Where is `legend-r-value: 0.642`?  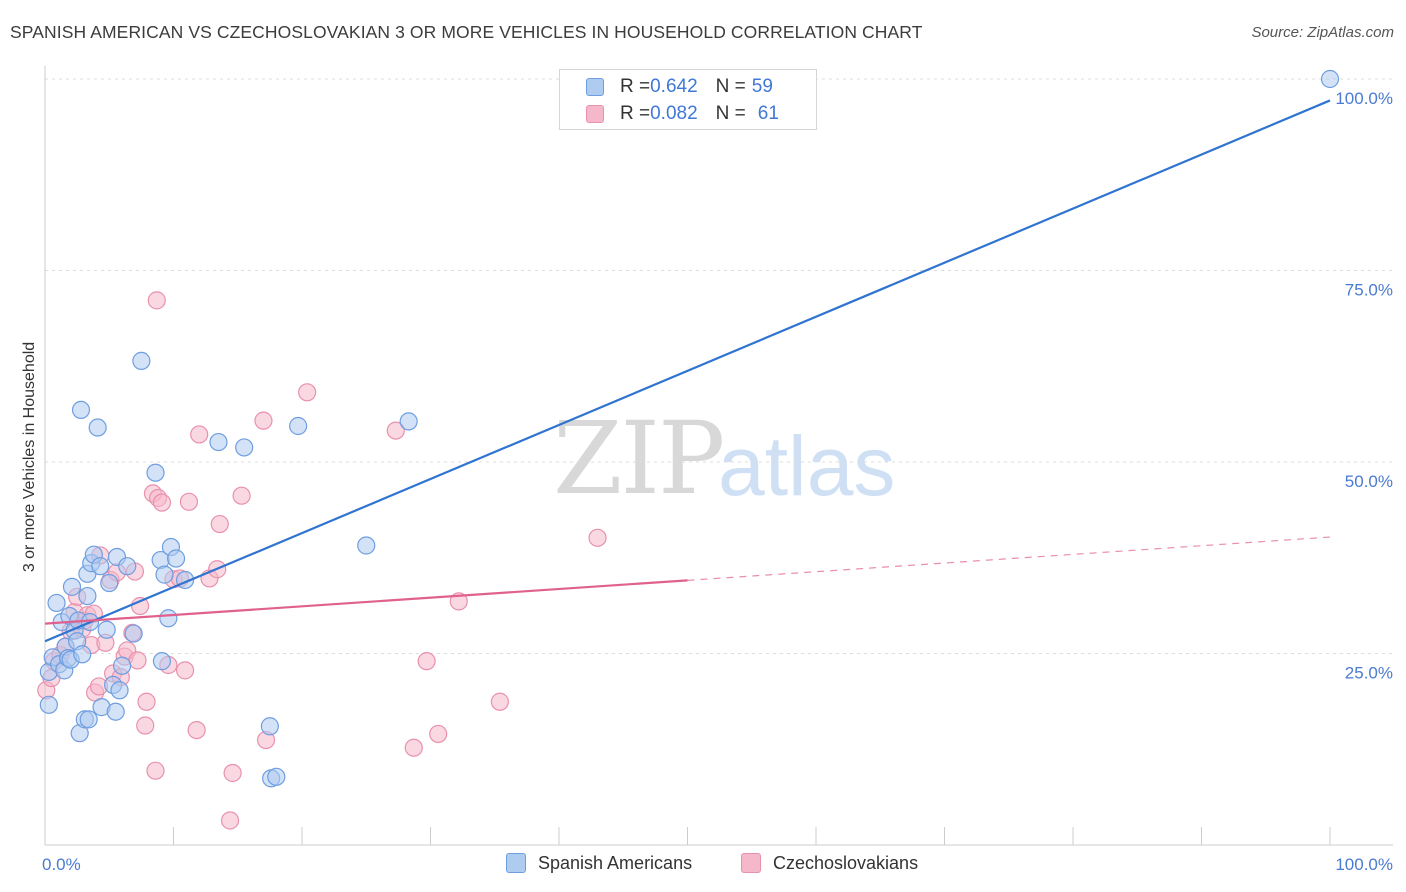 legend-r-value: 0.642 is located at coordinates (674, 86).